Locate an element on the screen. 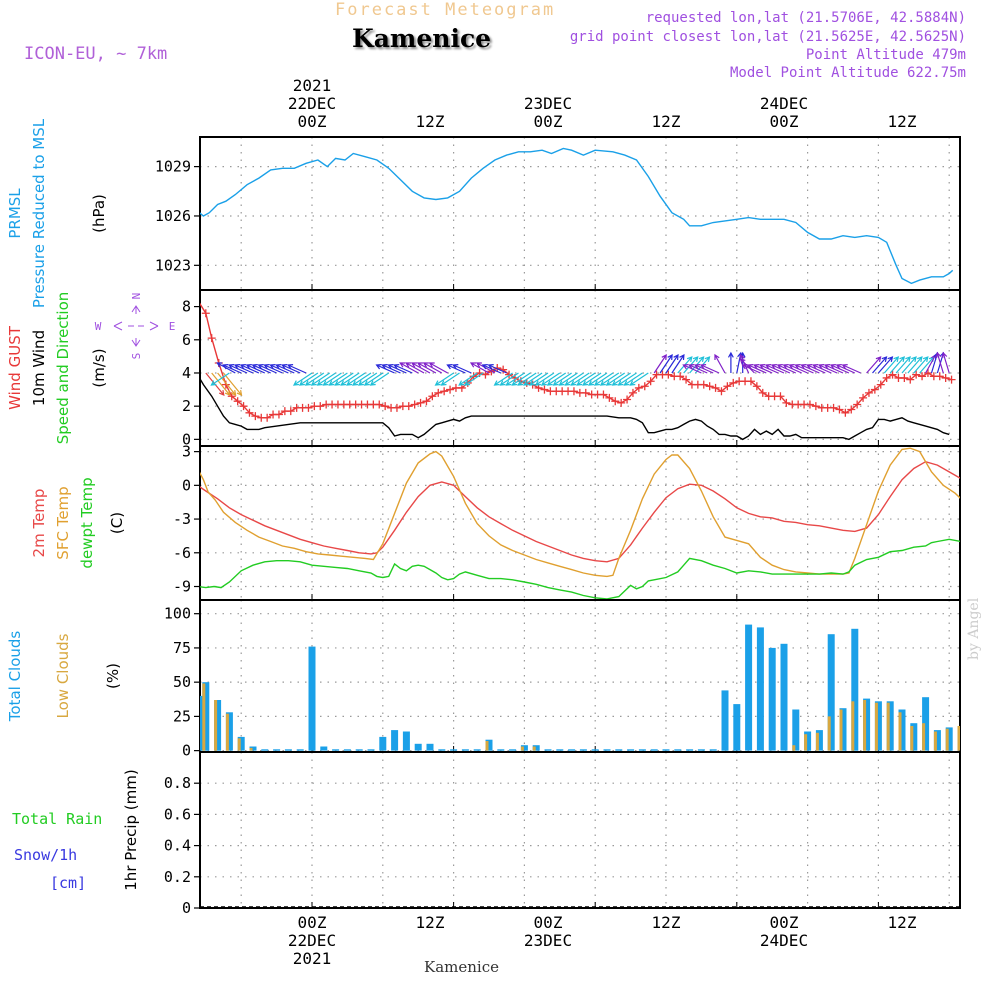 The image size is (1000, 1000). point-altitude: Point Altitude 479m is located at coordinates (885, 55).